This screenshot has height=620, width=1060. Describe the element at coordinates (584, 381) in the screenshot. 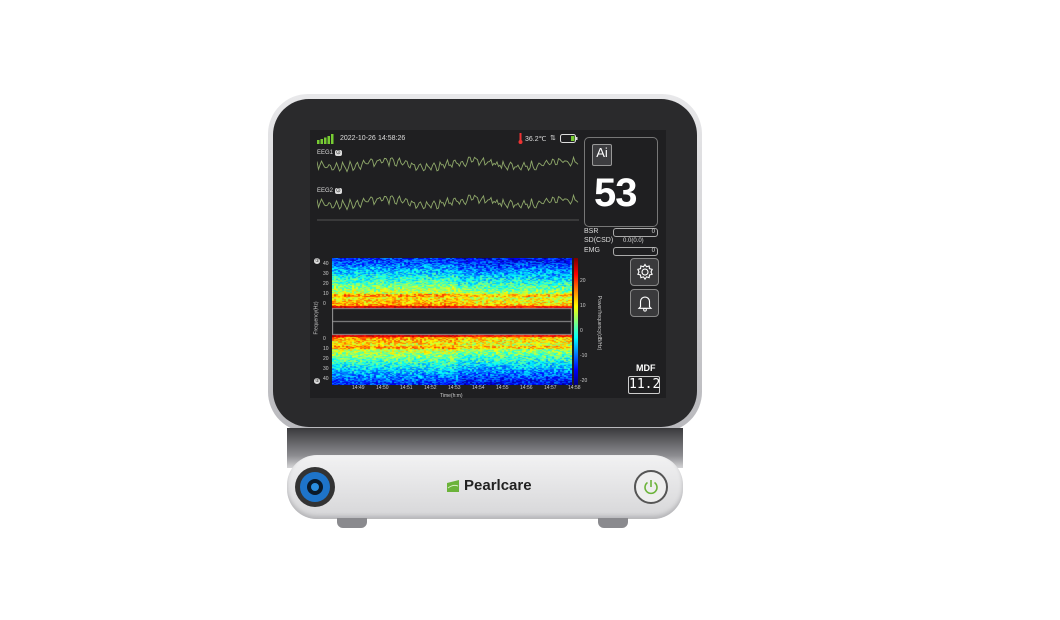

I see `colorbar-tick: -20` at that location.